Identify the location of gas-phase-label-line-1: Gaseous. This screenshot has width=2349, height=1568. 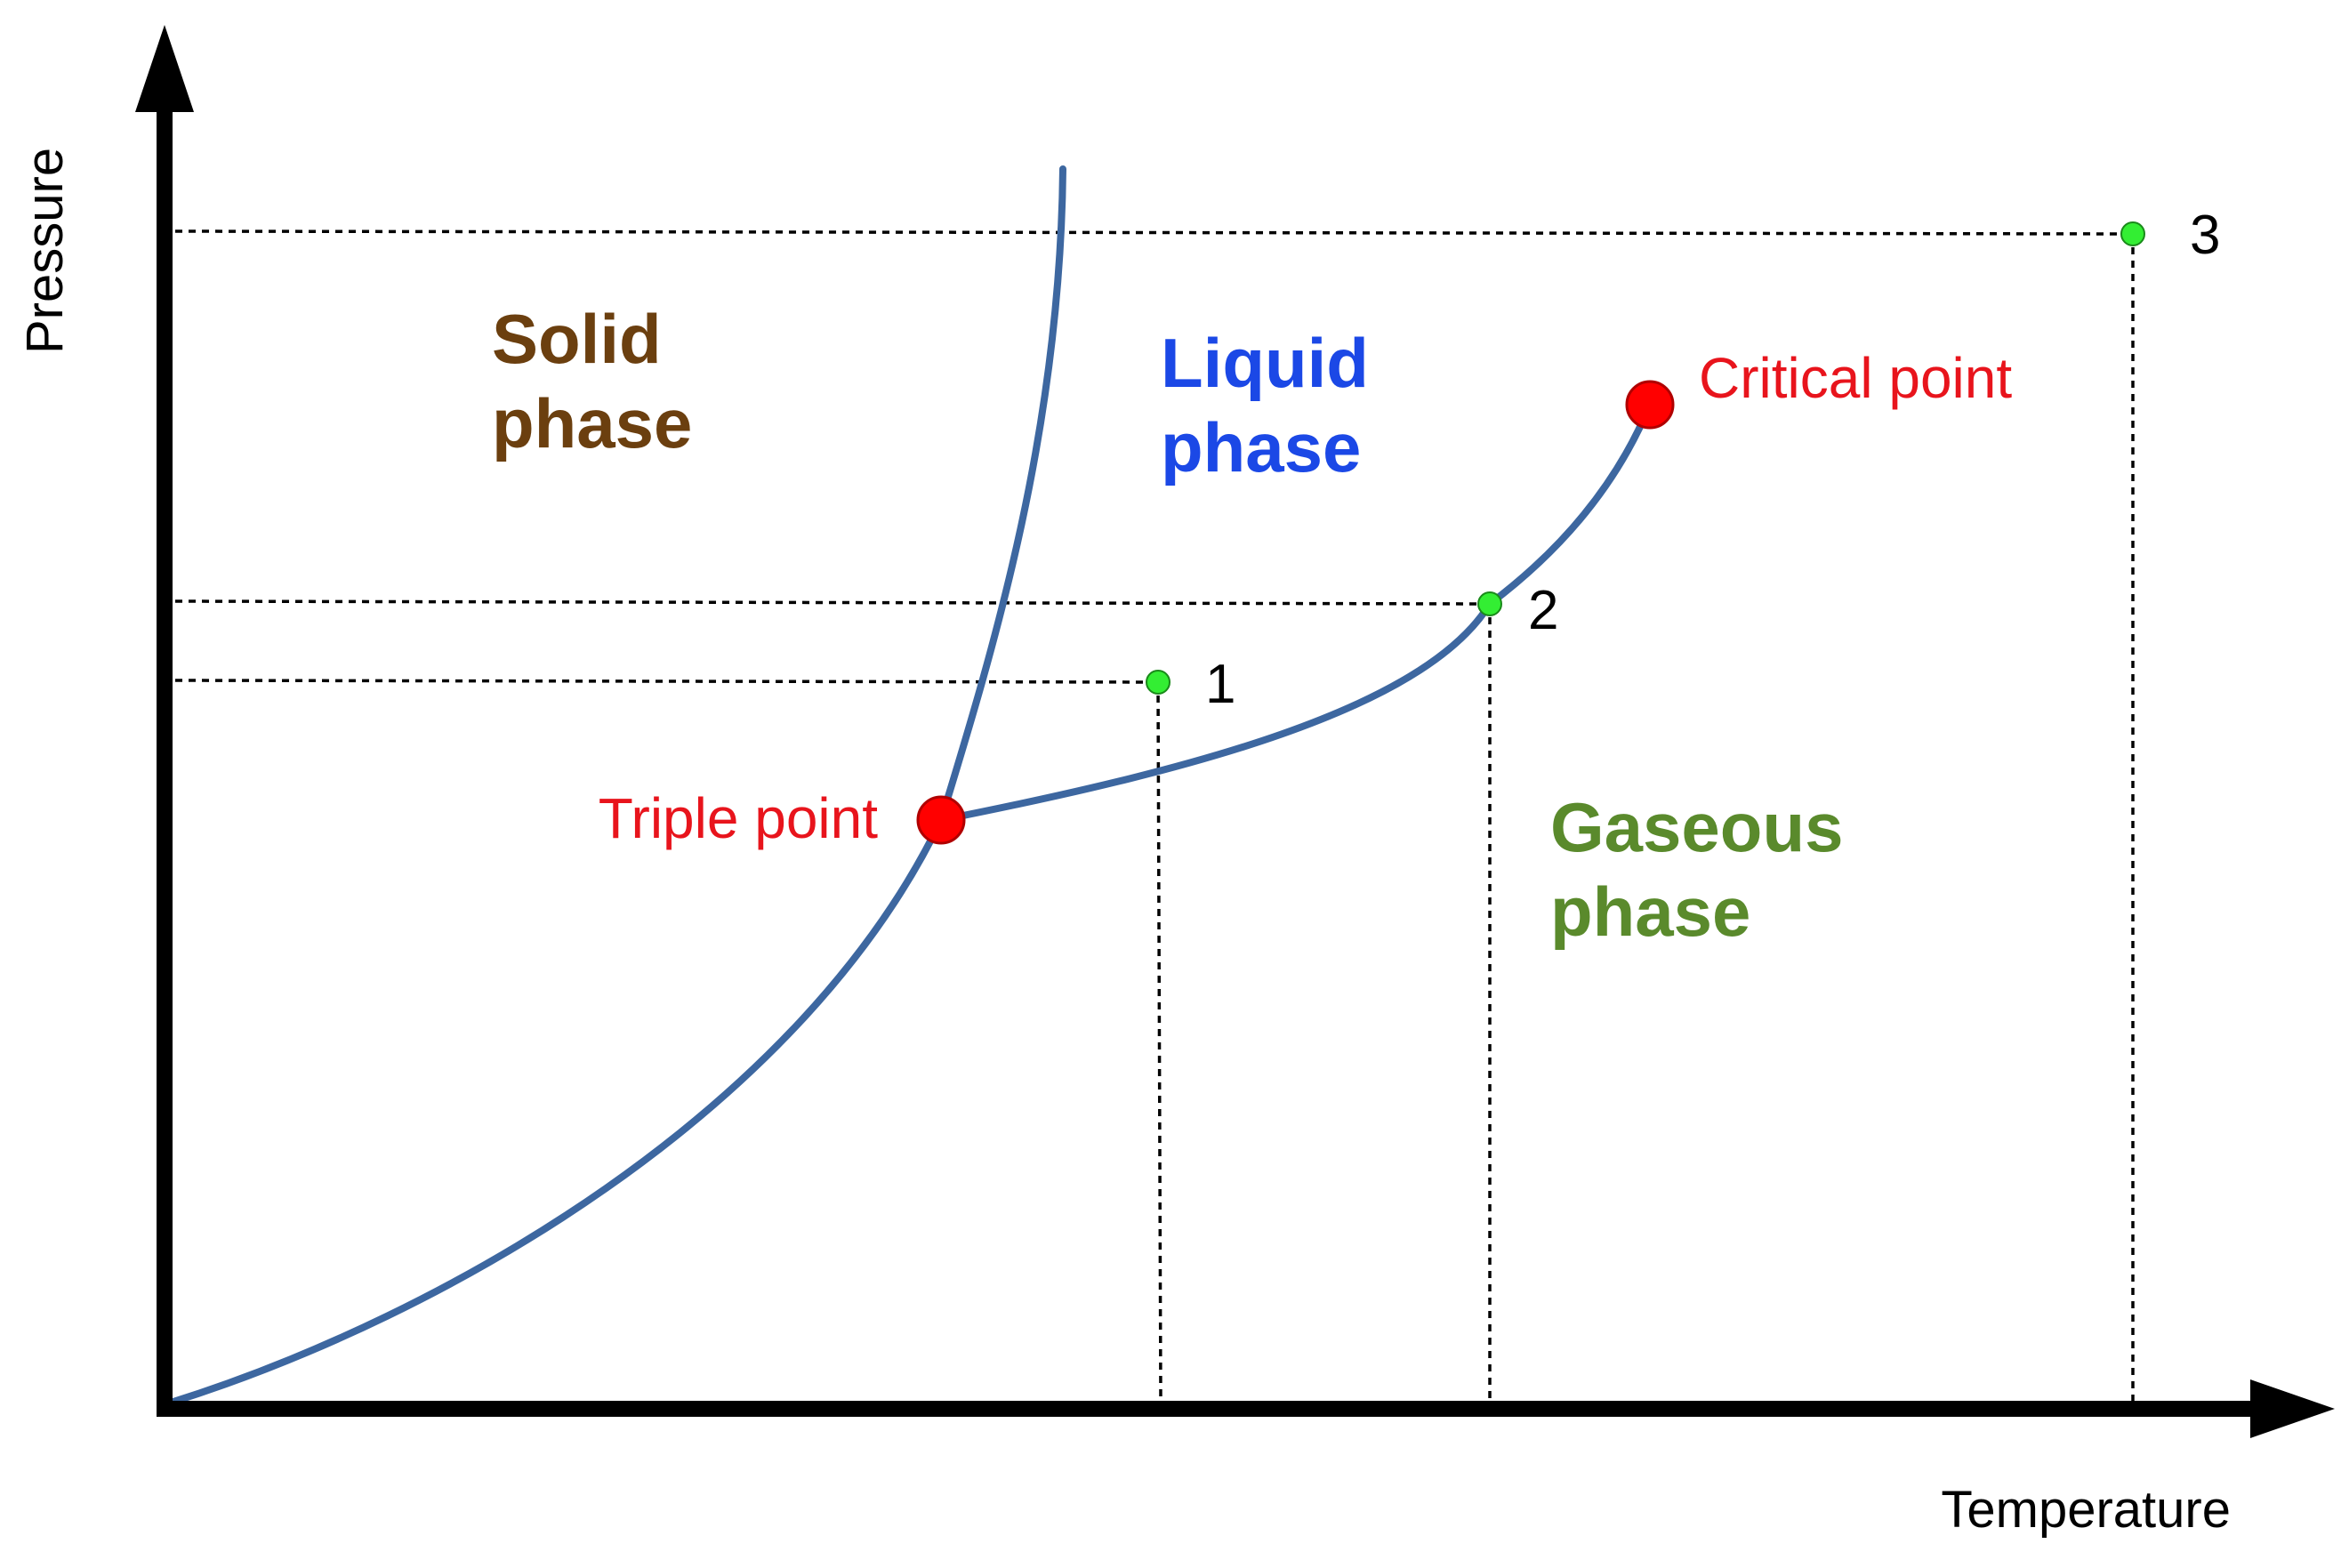
(1696, 827).